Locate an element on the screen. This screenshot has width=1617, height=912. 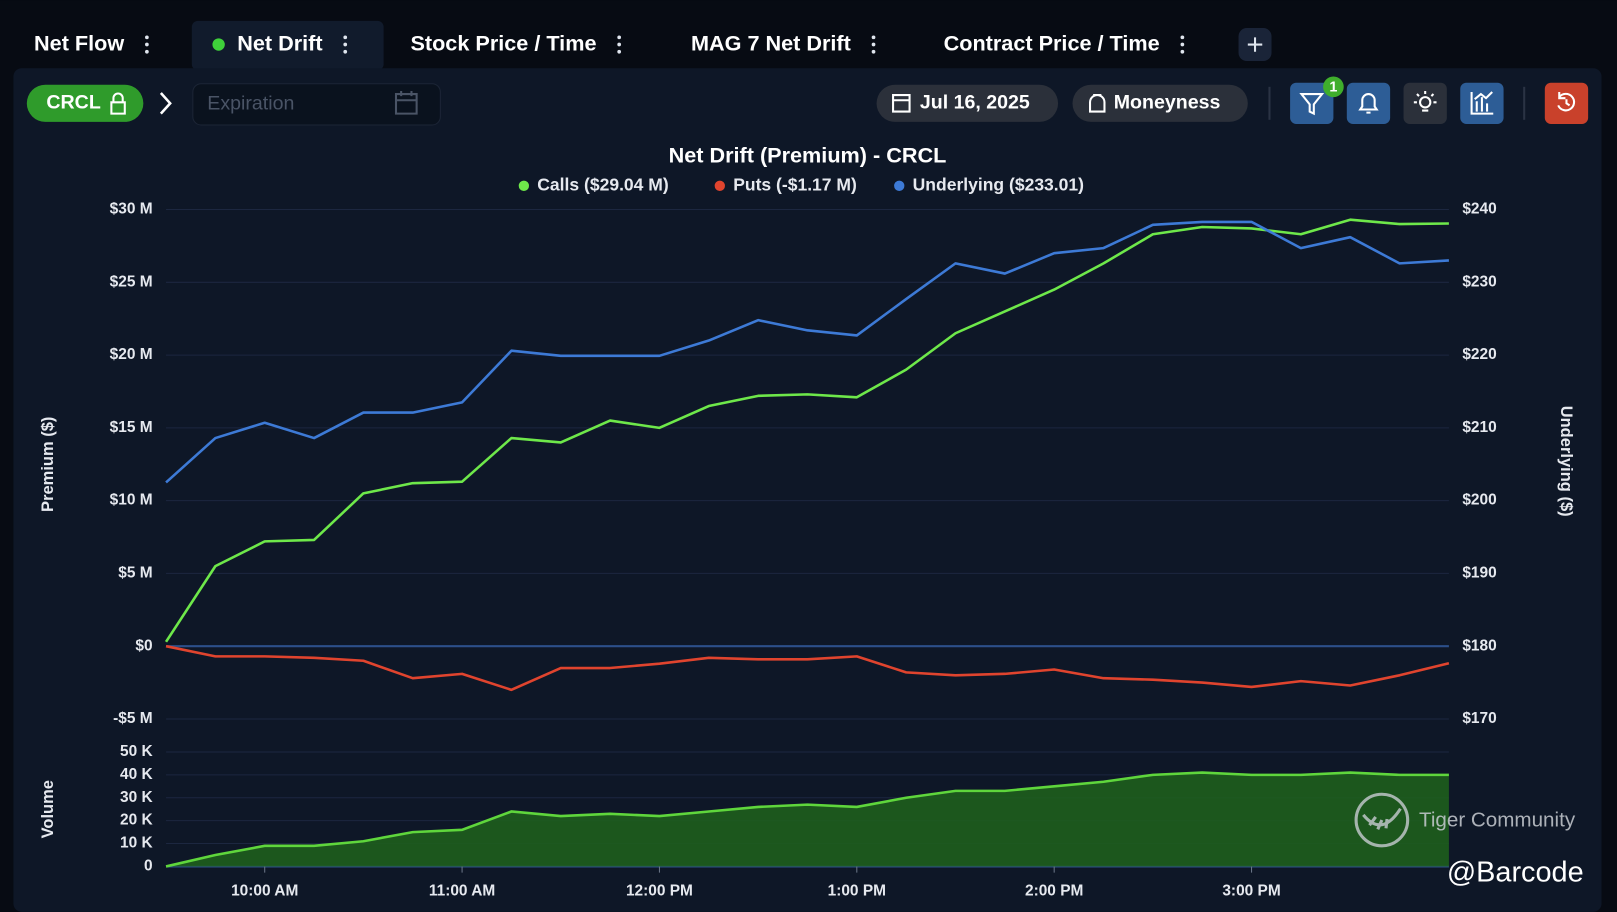
y-tick-label: 20 K is located at coordinates (136, 820).